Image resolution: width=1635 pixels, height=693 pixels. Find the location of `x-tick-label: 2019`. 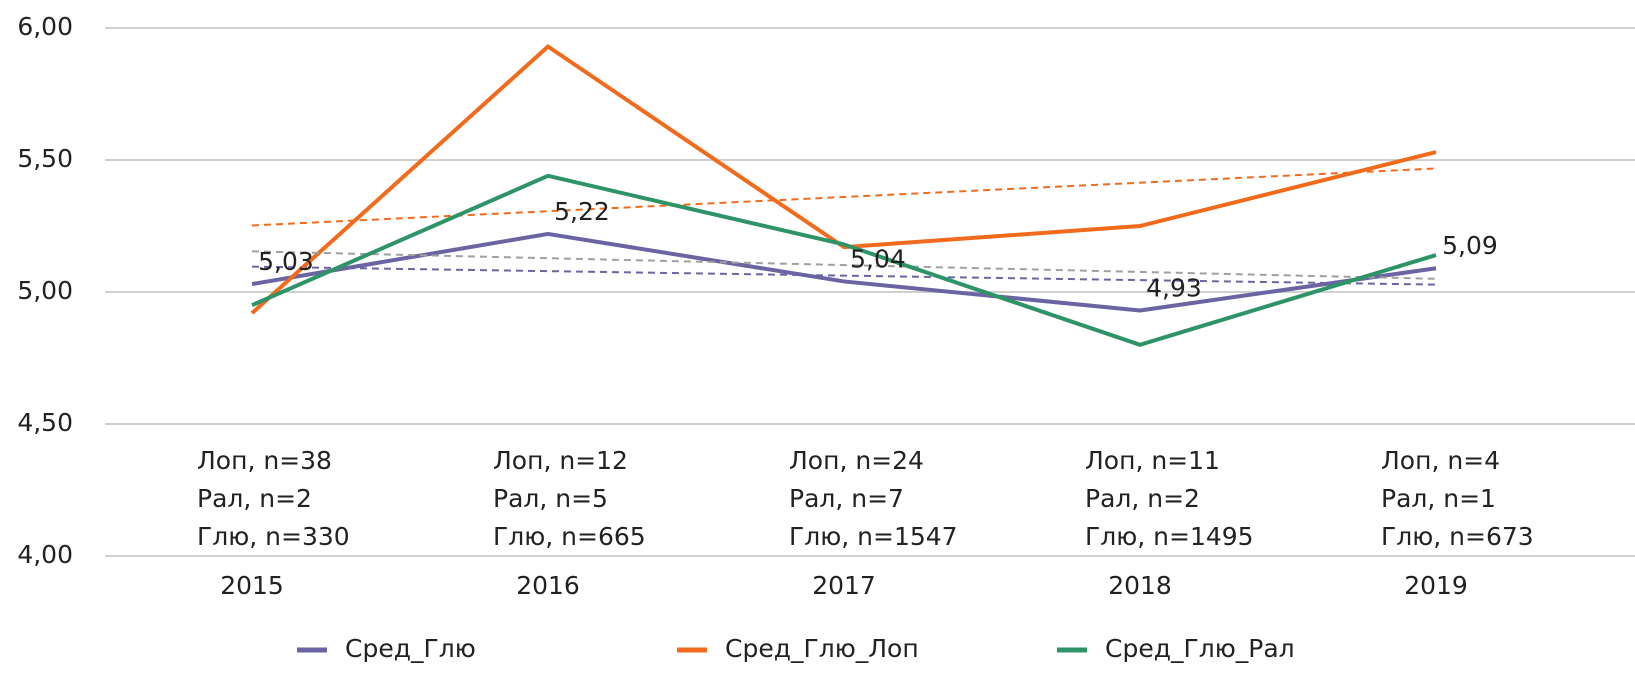

x-tick-label: 2019 is located at coordinates (1436, 585).